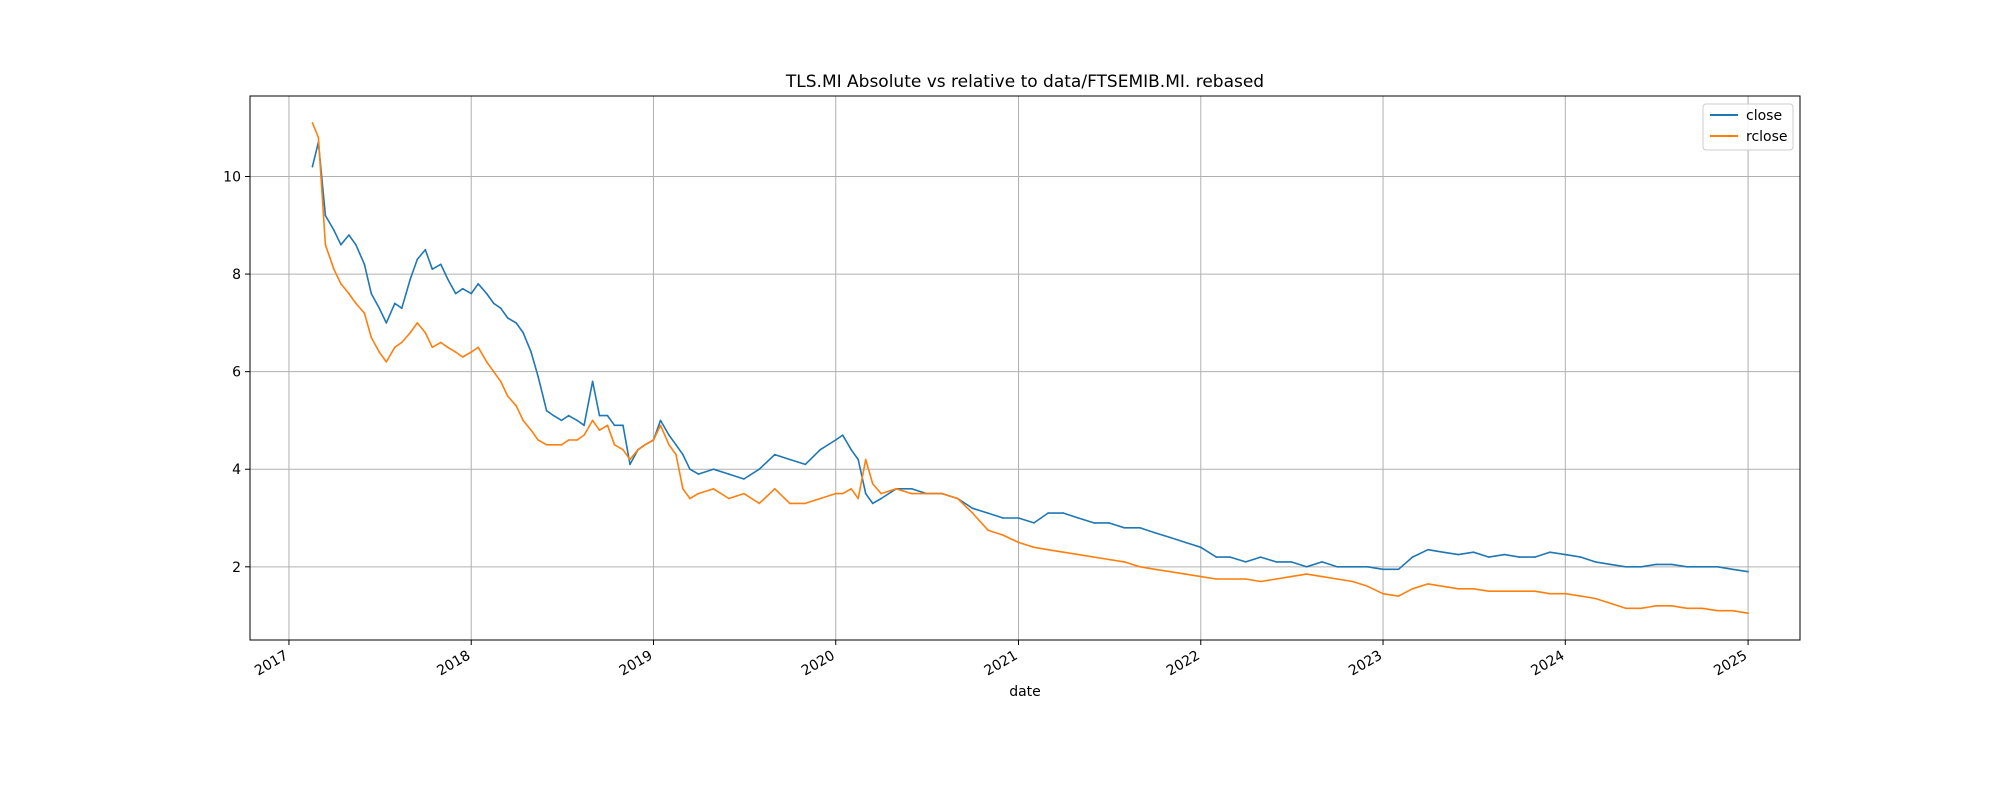  Describe the element at coordinates (236, 568) in the screenshot. I see `y-tick-label: 2` at that location.